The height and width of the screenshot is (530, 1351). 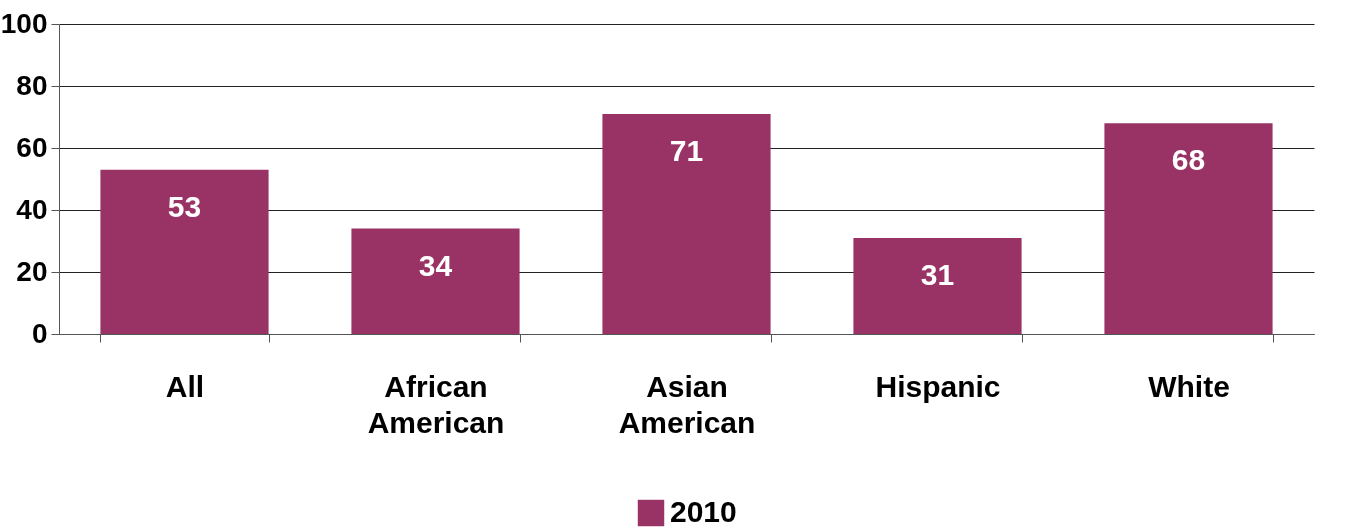 What do you see at coordinates (32, 147) in the screenshot?
I see `y-tick-label: 60` at bounding box center [32, 147].